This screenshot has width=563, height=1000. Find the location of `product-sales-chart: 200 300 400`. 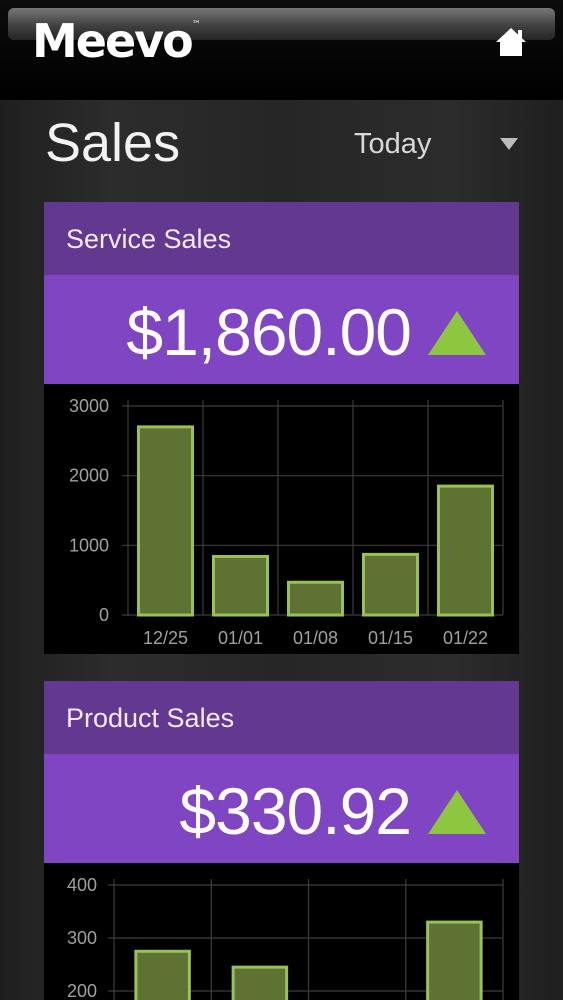

product-sales-chart: 200 300 400 is located at coordinates (281, 931).